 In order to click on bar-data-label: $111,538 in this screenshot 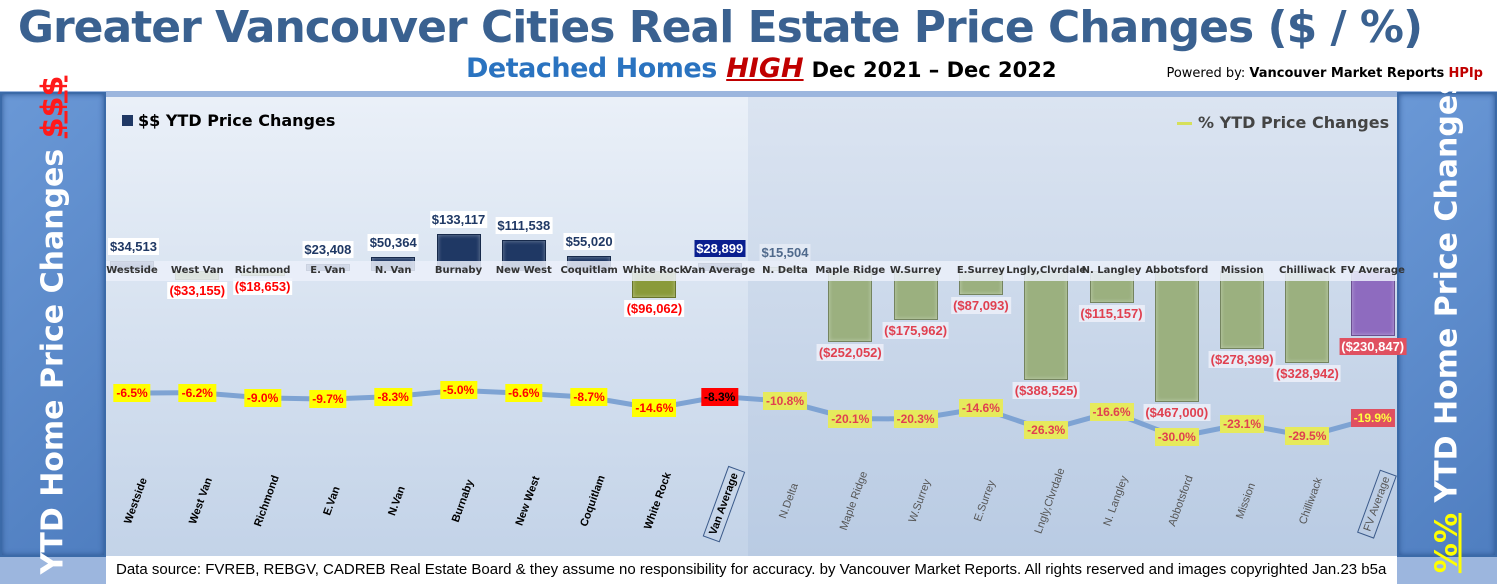, I will do `click(524, 225)`.